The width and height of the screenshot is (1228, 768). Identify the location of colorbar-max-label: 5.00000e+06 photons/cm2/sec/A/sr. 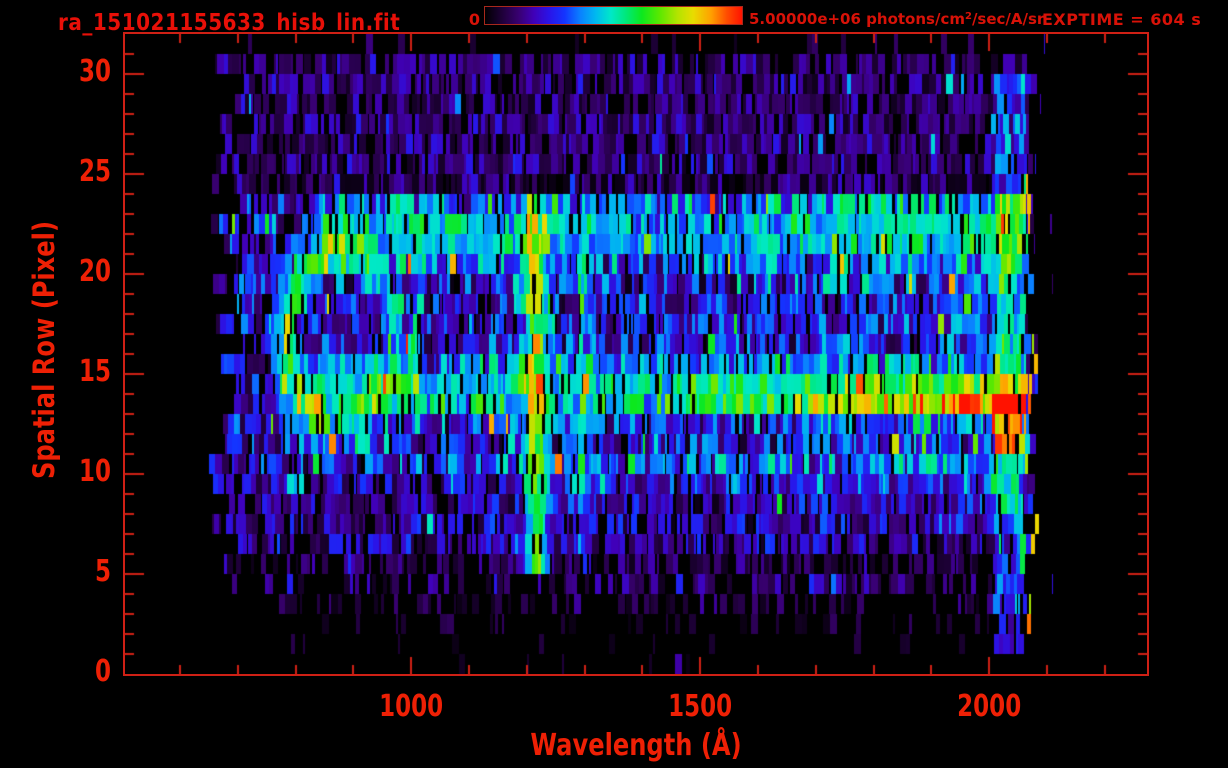
(896, 19).